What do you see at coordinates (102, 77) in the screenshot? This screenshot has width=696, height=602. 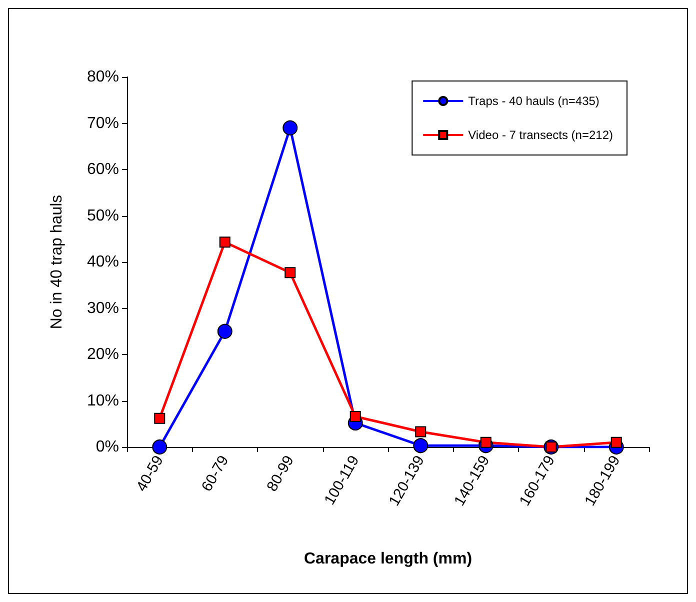 I see `y-tick-label: 80%` at bounding box center [102, 77].